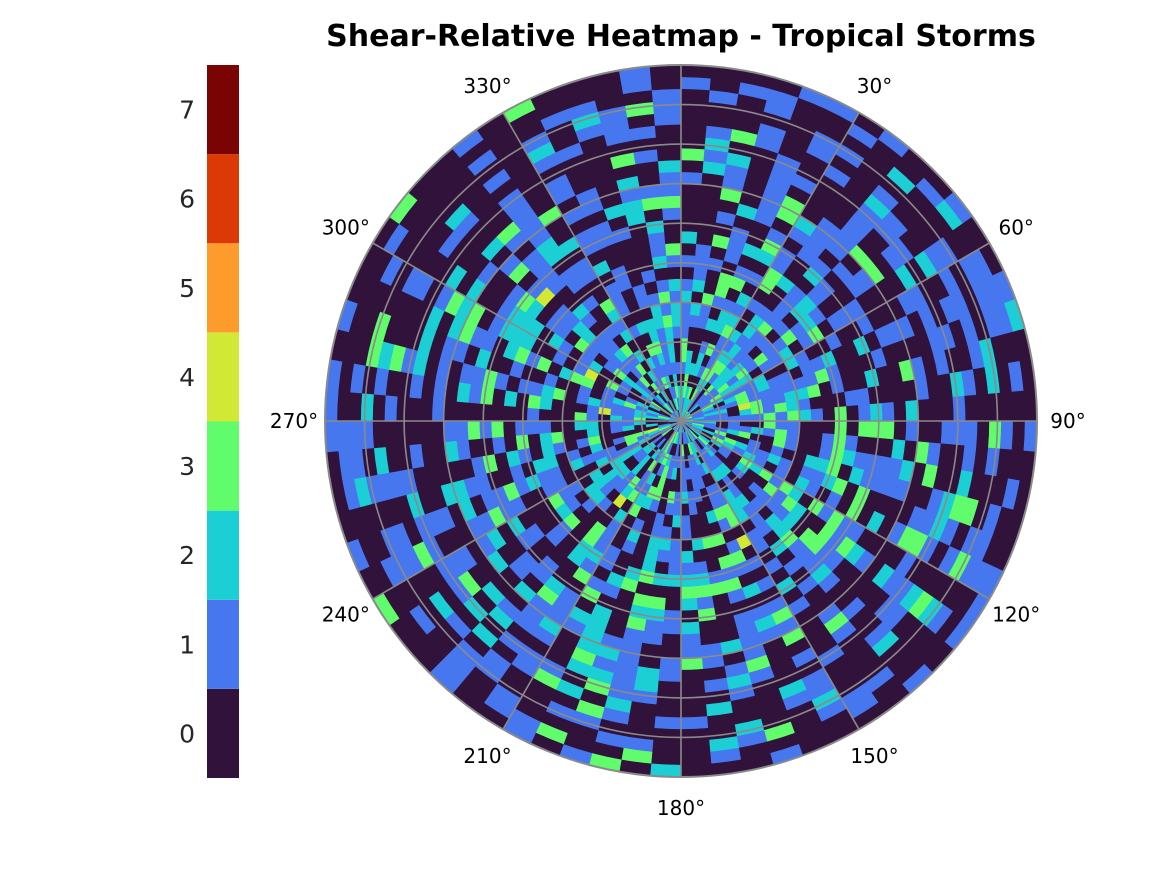  Describe the element at coordinates (187, 422) in the screenshot. I see `colorbar-ticks: 0 1 2 3 4 5 6 7` at that location.